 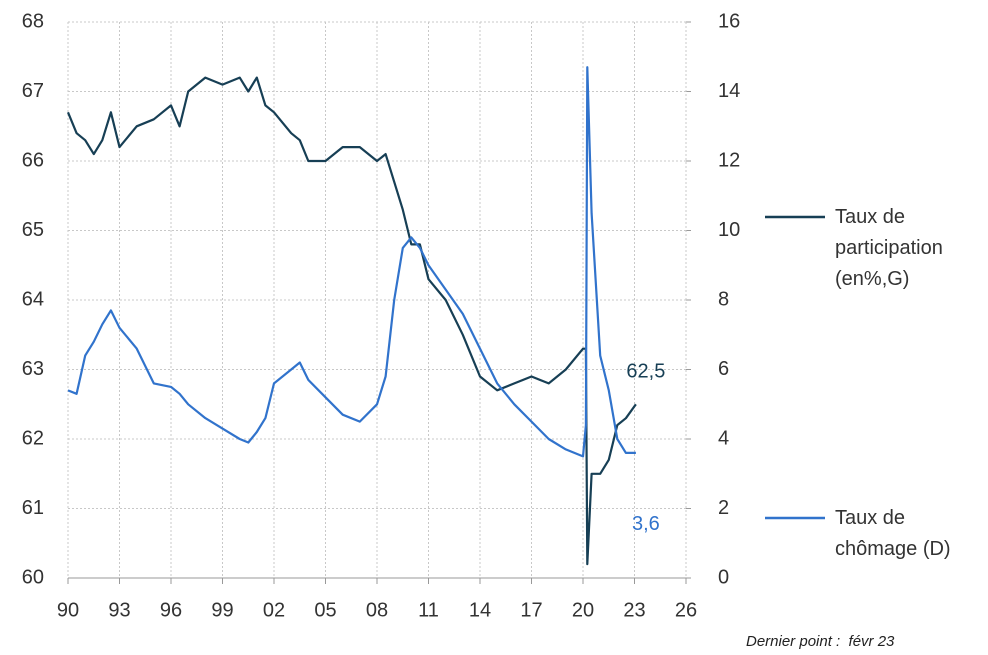 I want to click on y2-tick-label: 16, so click(x=729, y=21).